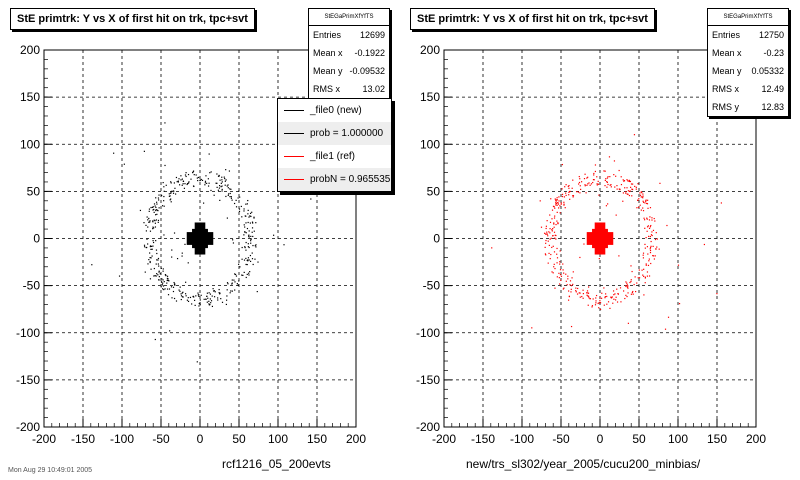 The width and height of the screenshot is (800, 480). What do you see at coordinates (349, 53) in the screenshot?
I see `left-stats-row-meanx: Mean x -0.1922` at bounding box center [349, 53].